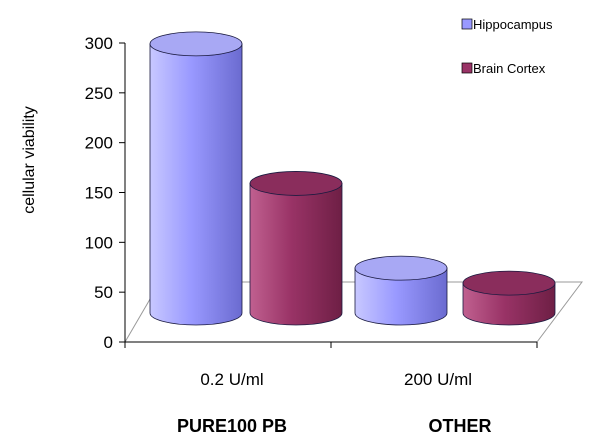 The width and height of the screenshot is (592, 439). Describe the element at coordinates (99, 143) in the screenshot. I see `y-tick-label: 200` at that location.